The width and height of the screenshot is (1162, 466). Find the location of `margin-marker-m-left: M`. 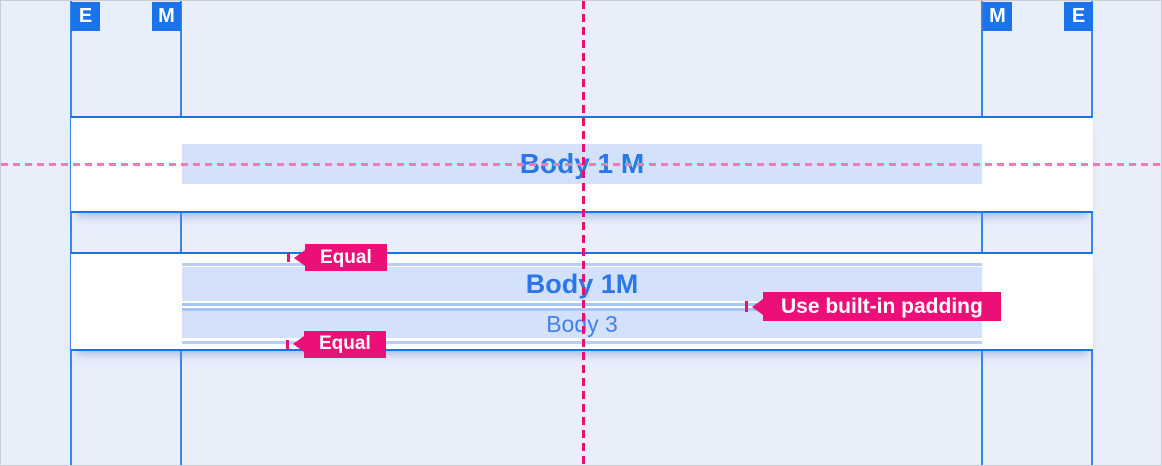

margin-marker-m-left: M is located at coordinates (166, 16).